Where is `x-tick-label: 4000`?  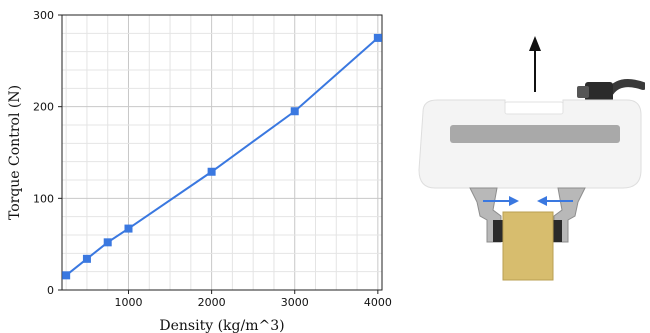 x-tick-label: 4000 is located at coordinates (378, 302).